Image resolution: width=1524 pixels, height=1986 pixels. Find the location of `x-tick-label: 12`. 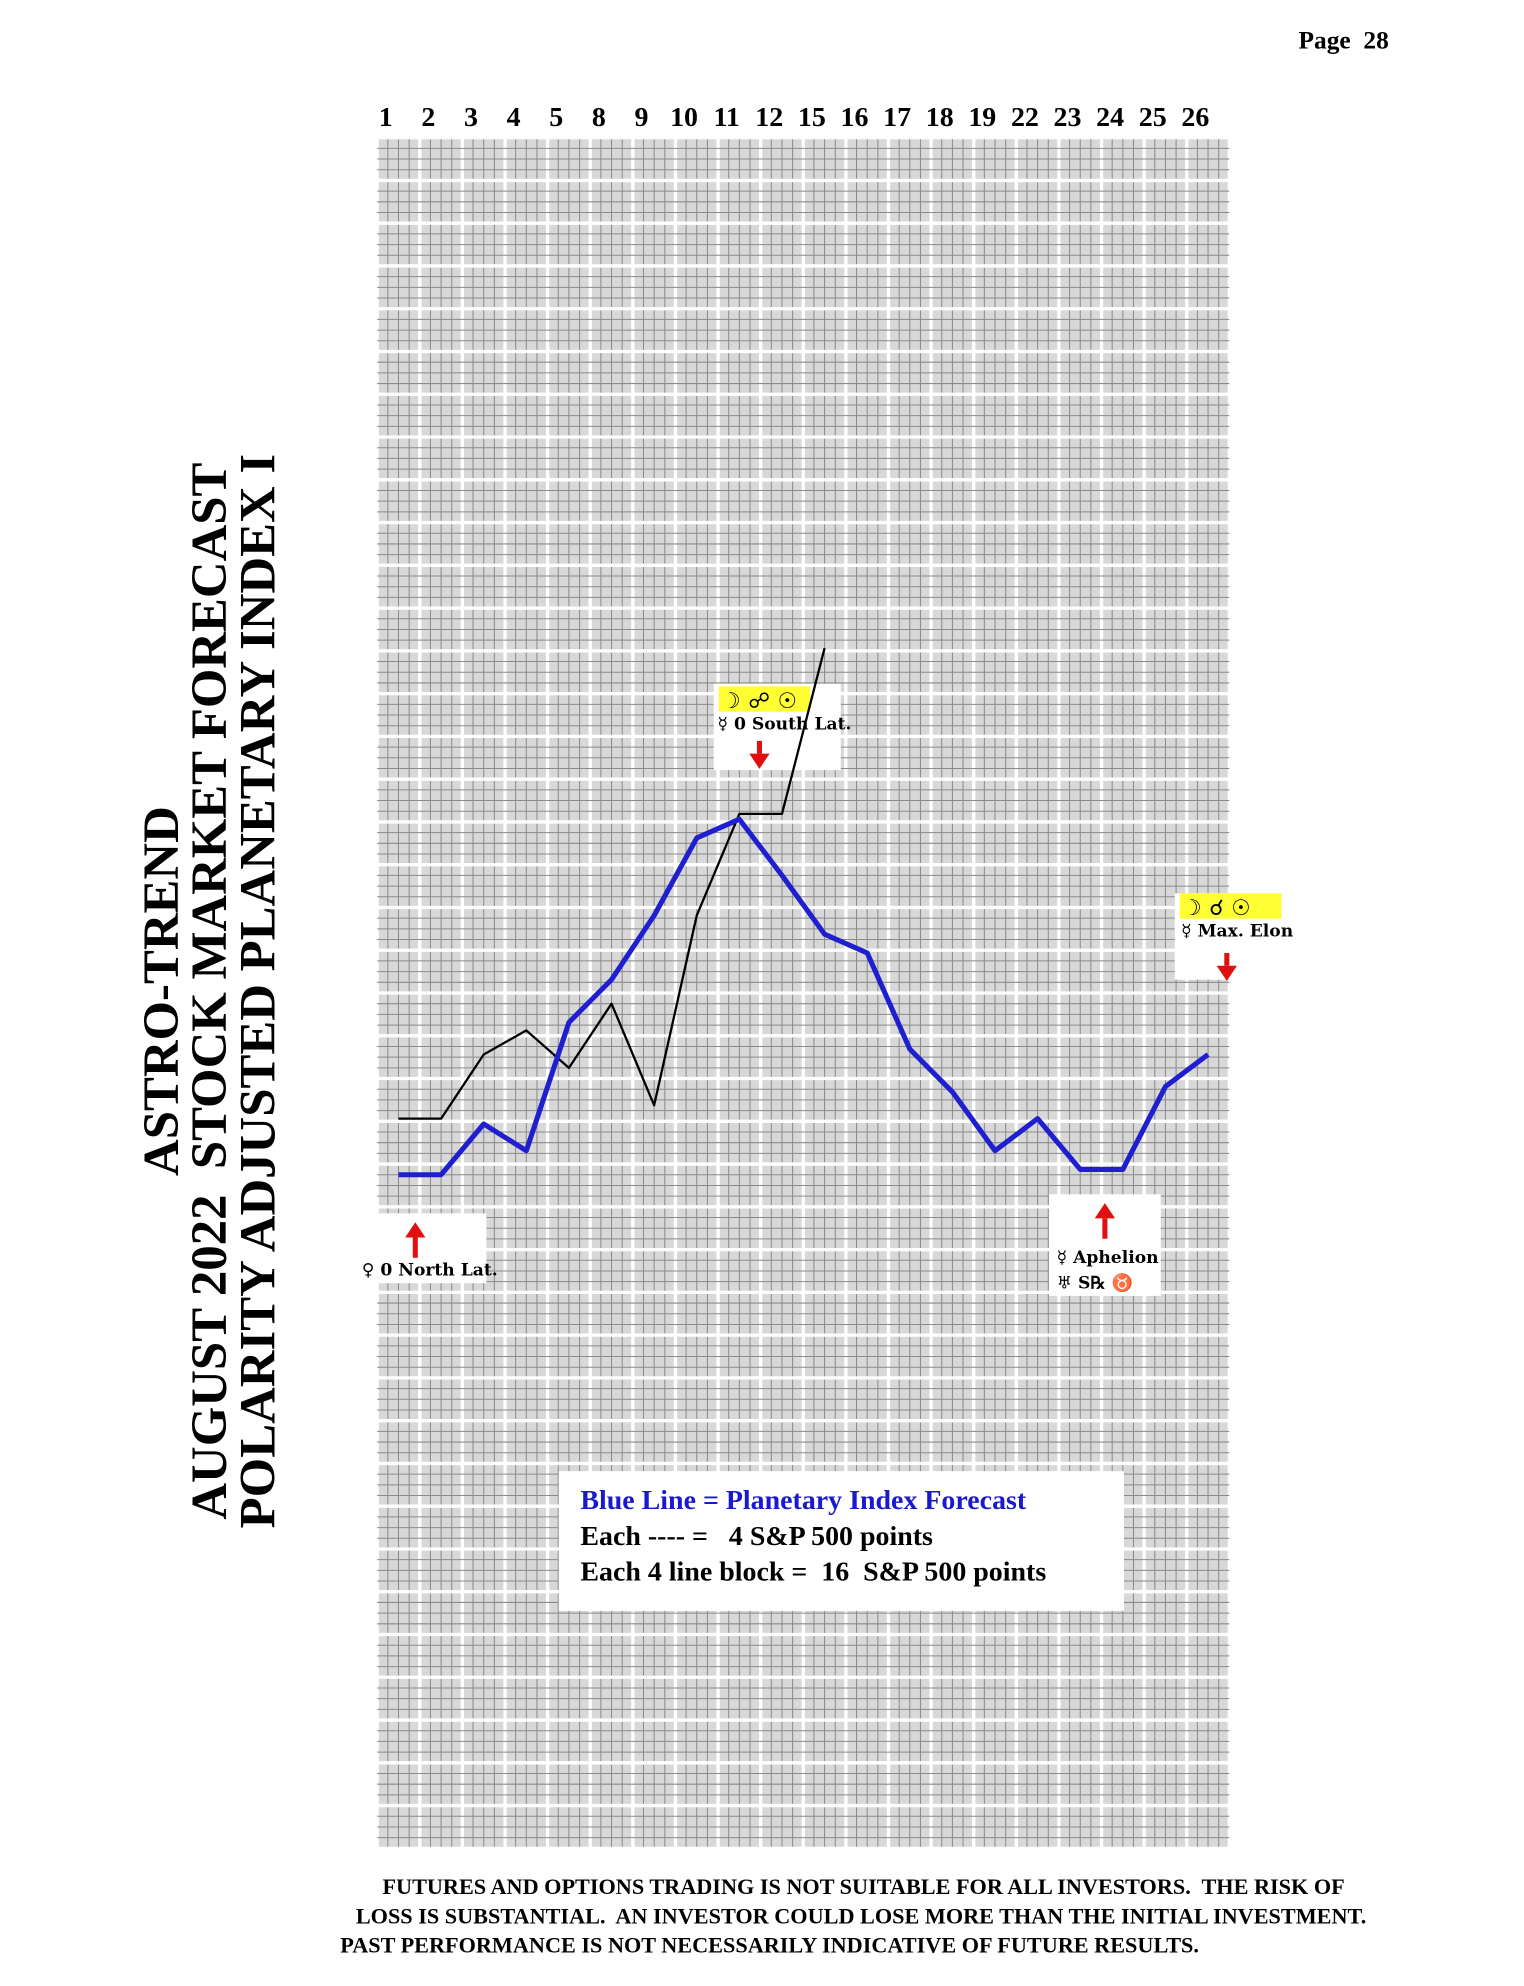

x-tick-label: 12 is located at coordinates (769, 117).